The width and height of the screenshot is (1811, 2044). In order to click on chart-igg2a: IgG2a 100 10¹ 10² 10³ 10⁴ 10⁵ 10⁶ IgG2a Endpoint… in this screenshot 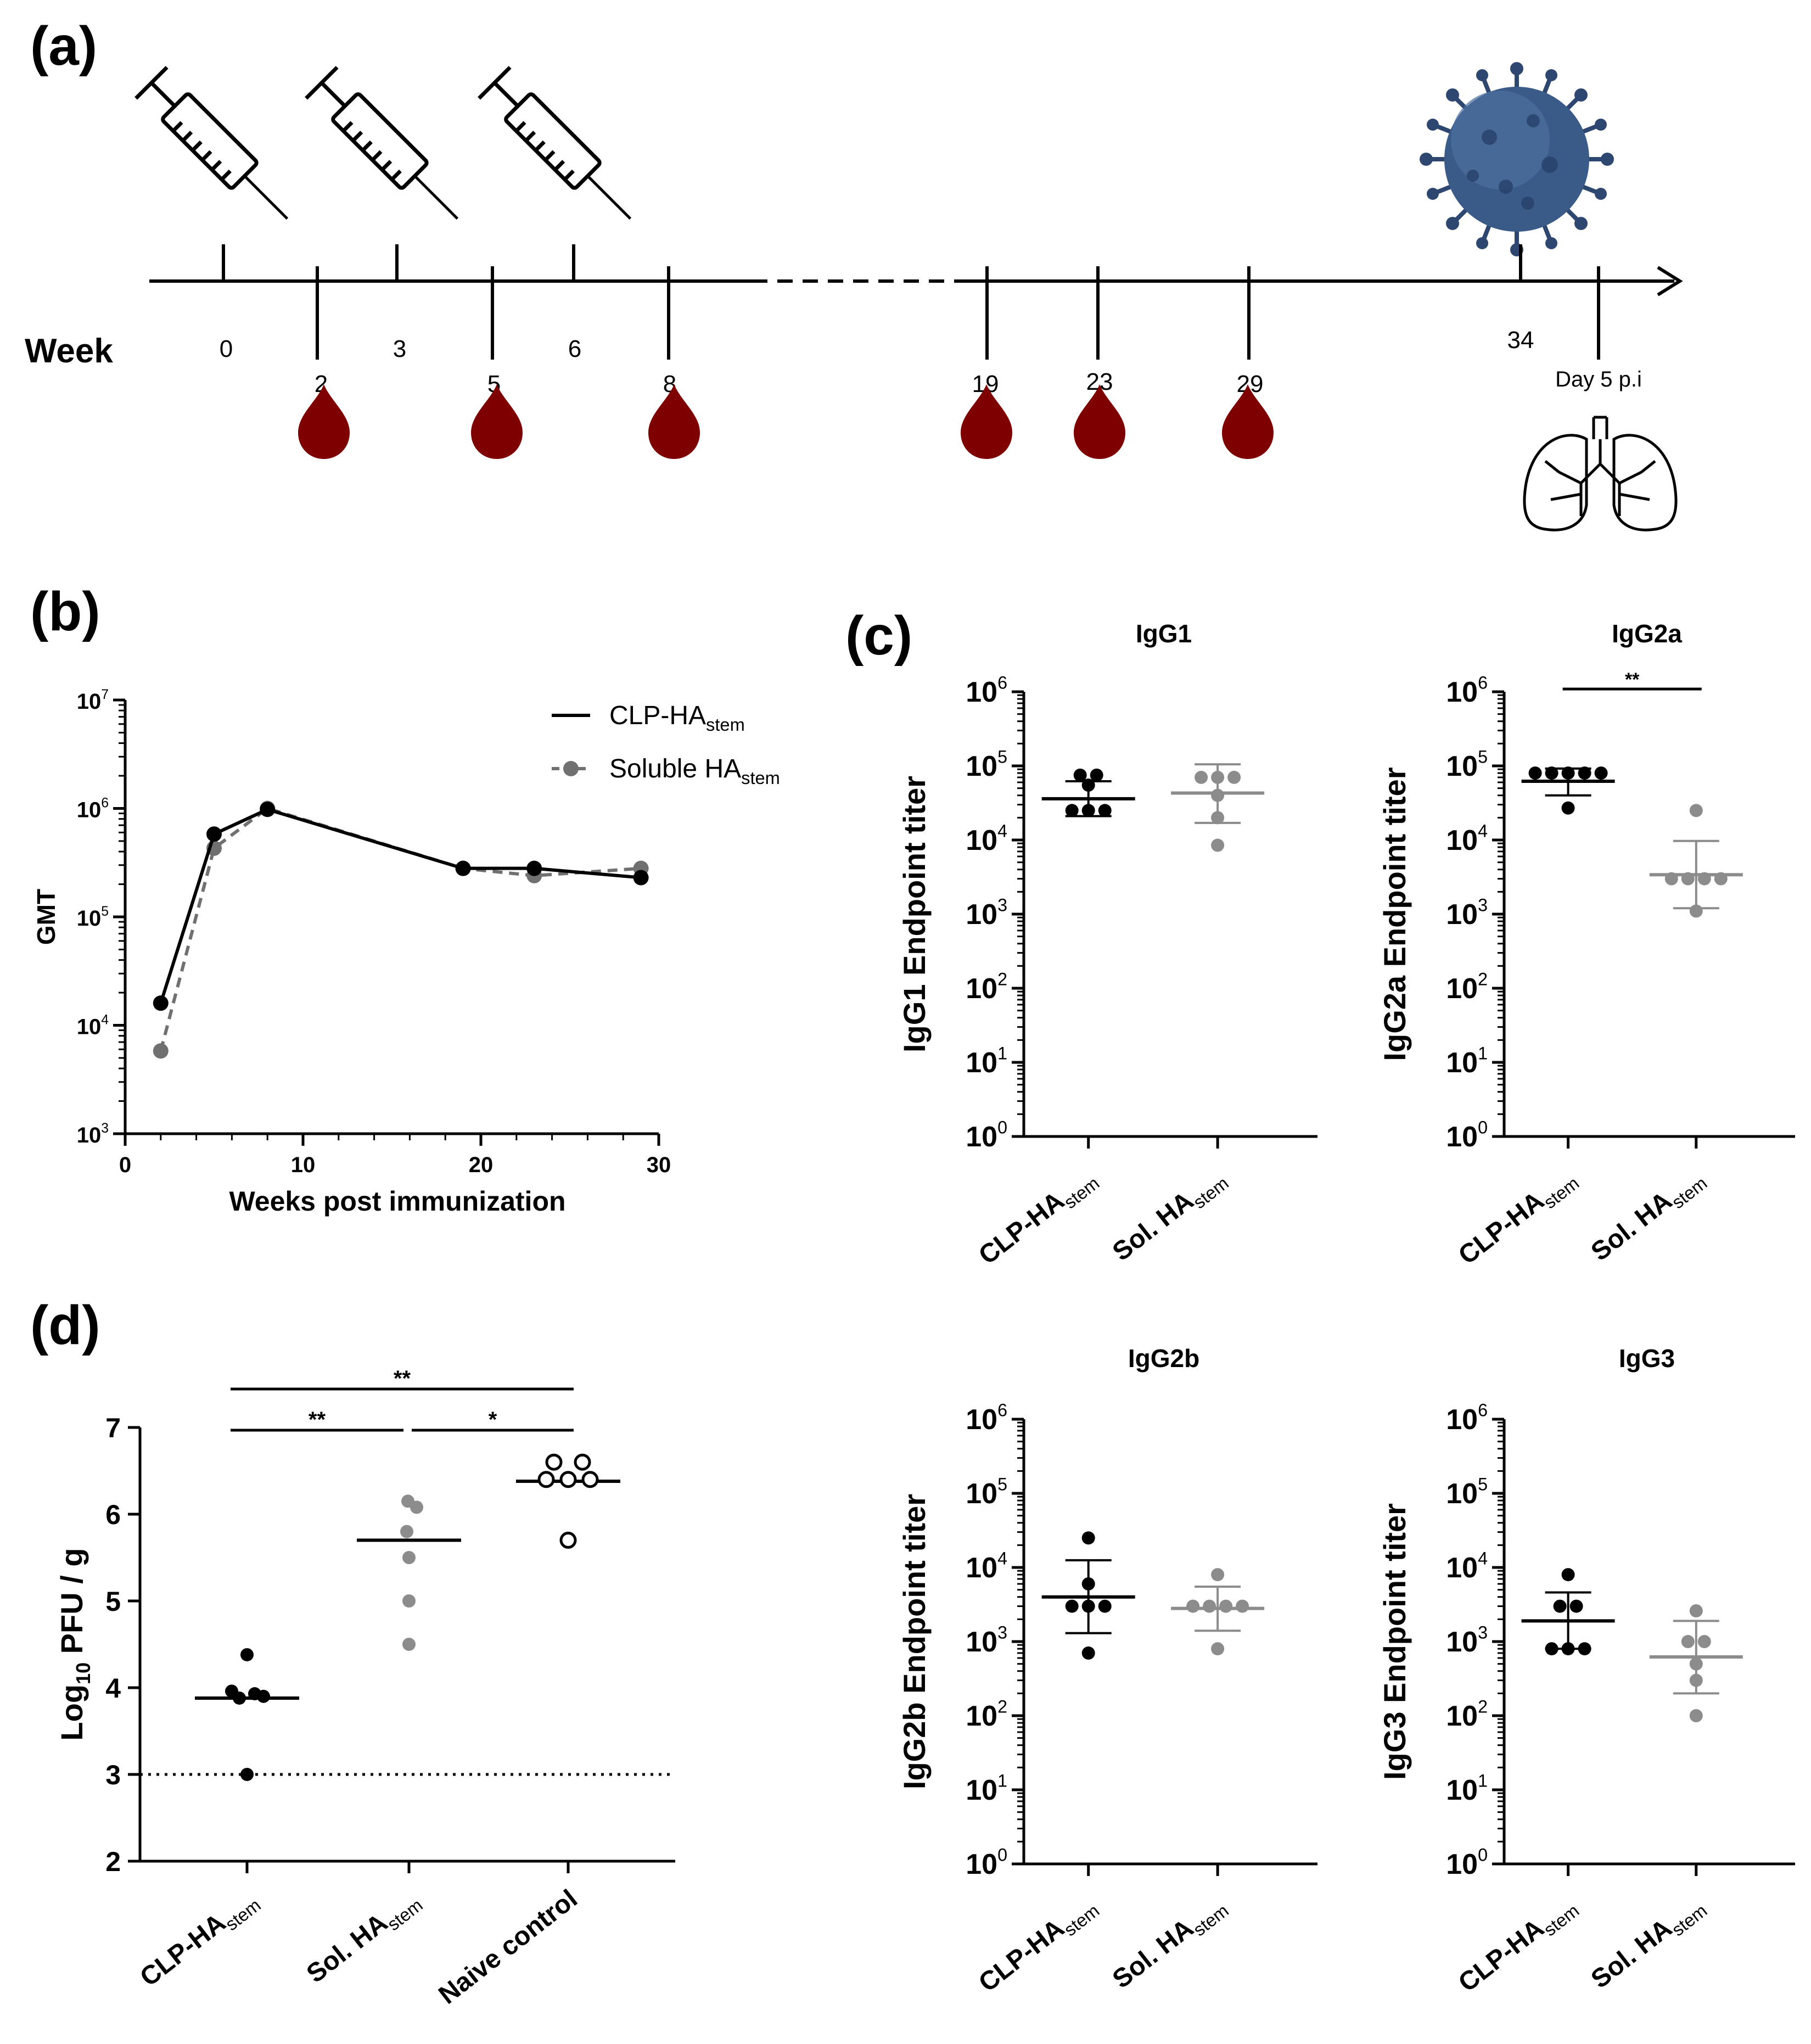, I will do `click(1586, 945)`.